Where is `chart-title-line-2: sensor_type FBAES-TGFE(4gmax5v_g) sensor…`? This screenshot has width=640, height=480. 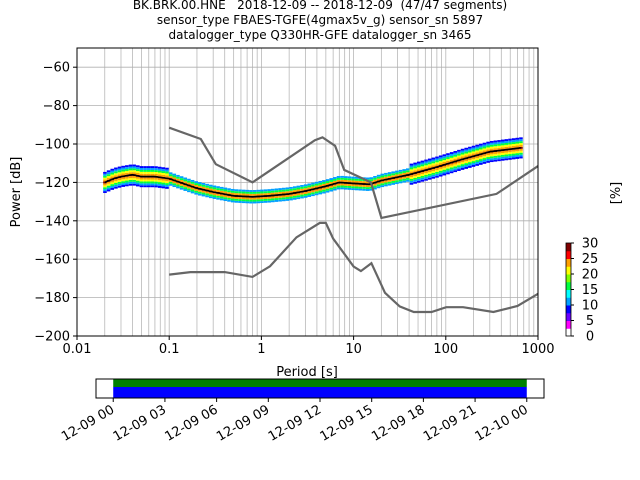 chart-title-line-2: sensor_type FBAES-TGFE(4gmax5v_g) sensor… is located at coordinates (320, 20).